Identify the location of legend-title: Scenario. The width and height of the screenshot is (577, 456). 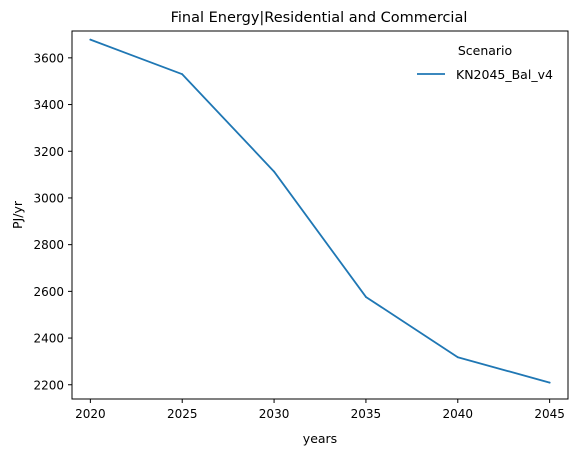
(485, 50).